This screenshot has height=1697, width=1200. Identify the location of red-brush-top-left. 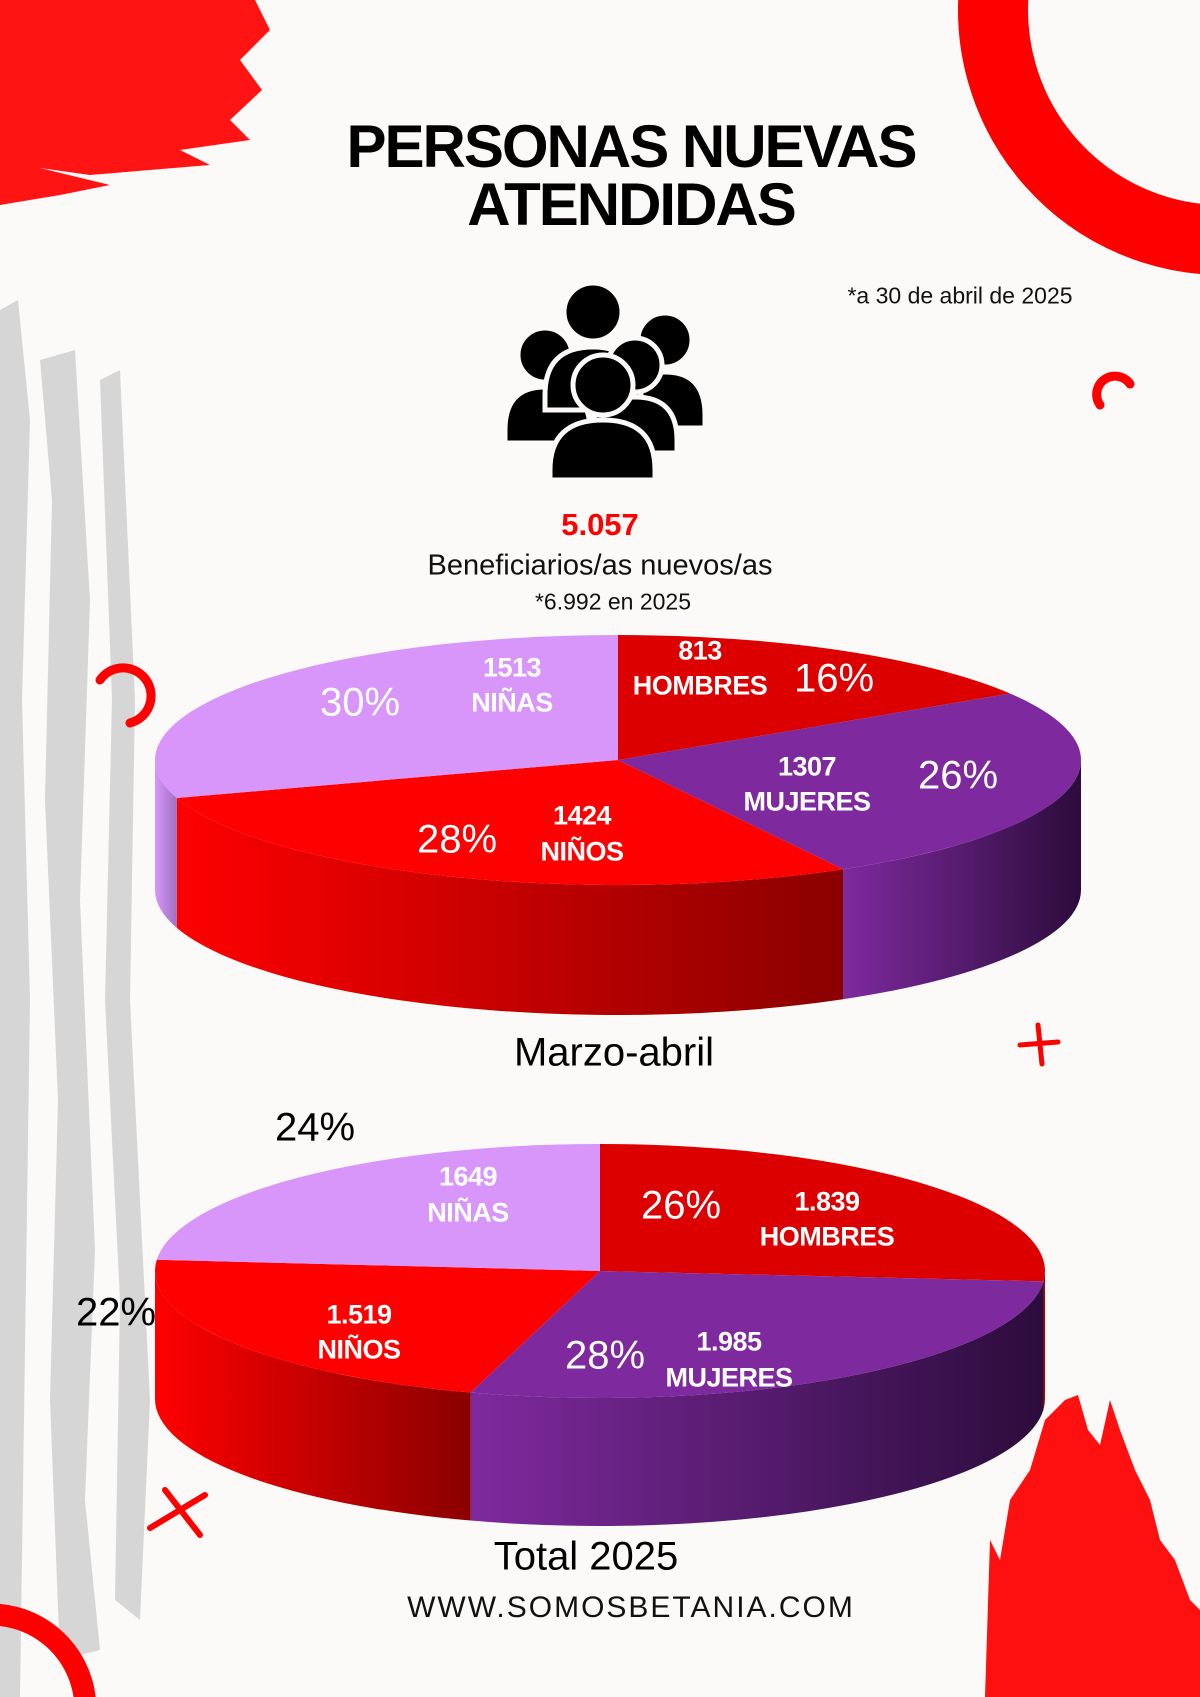
(135, 102).